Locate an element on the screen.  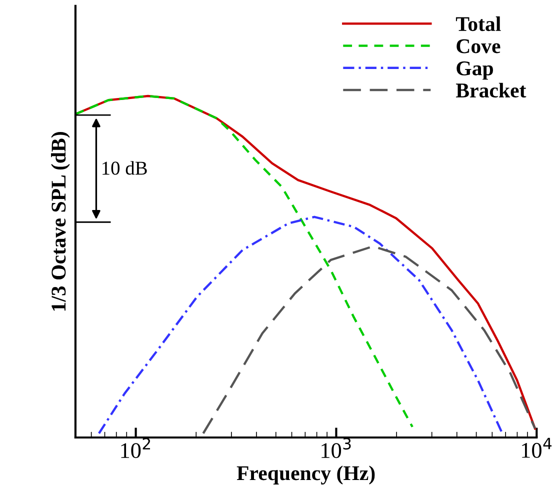
legend-label: Total is located at coordinates (478, 24).